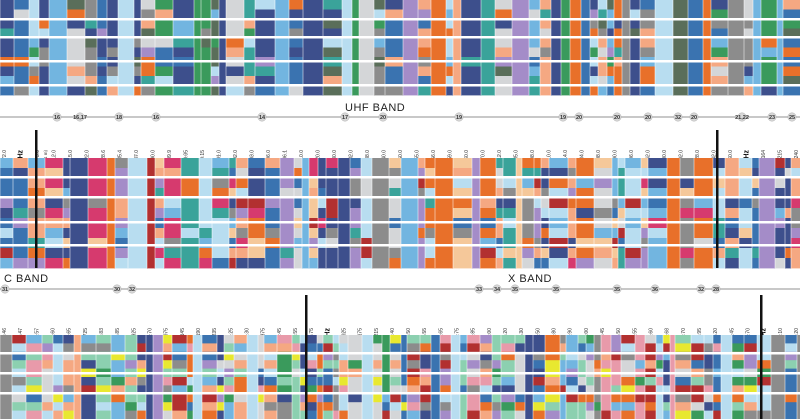 This screenshot has width=800, height=419. What do you see at coordinates (635, 334) in the screenshot?
I see `frequency-label: 10.55` at bounding box center [635, 334].